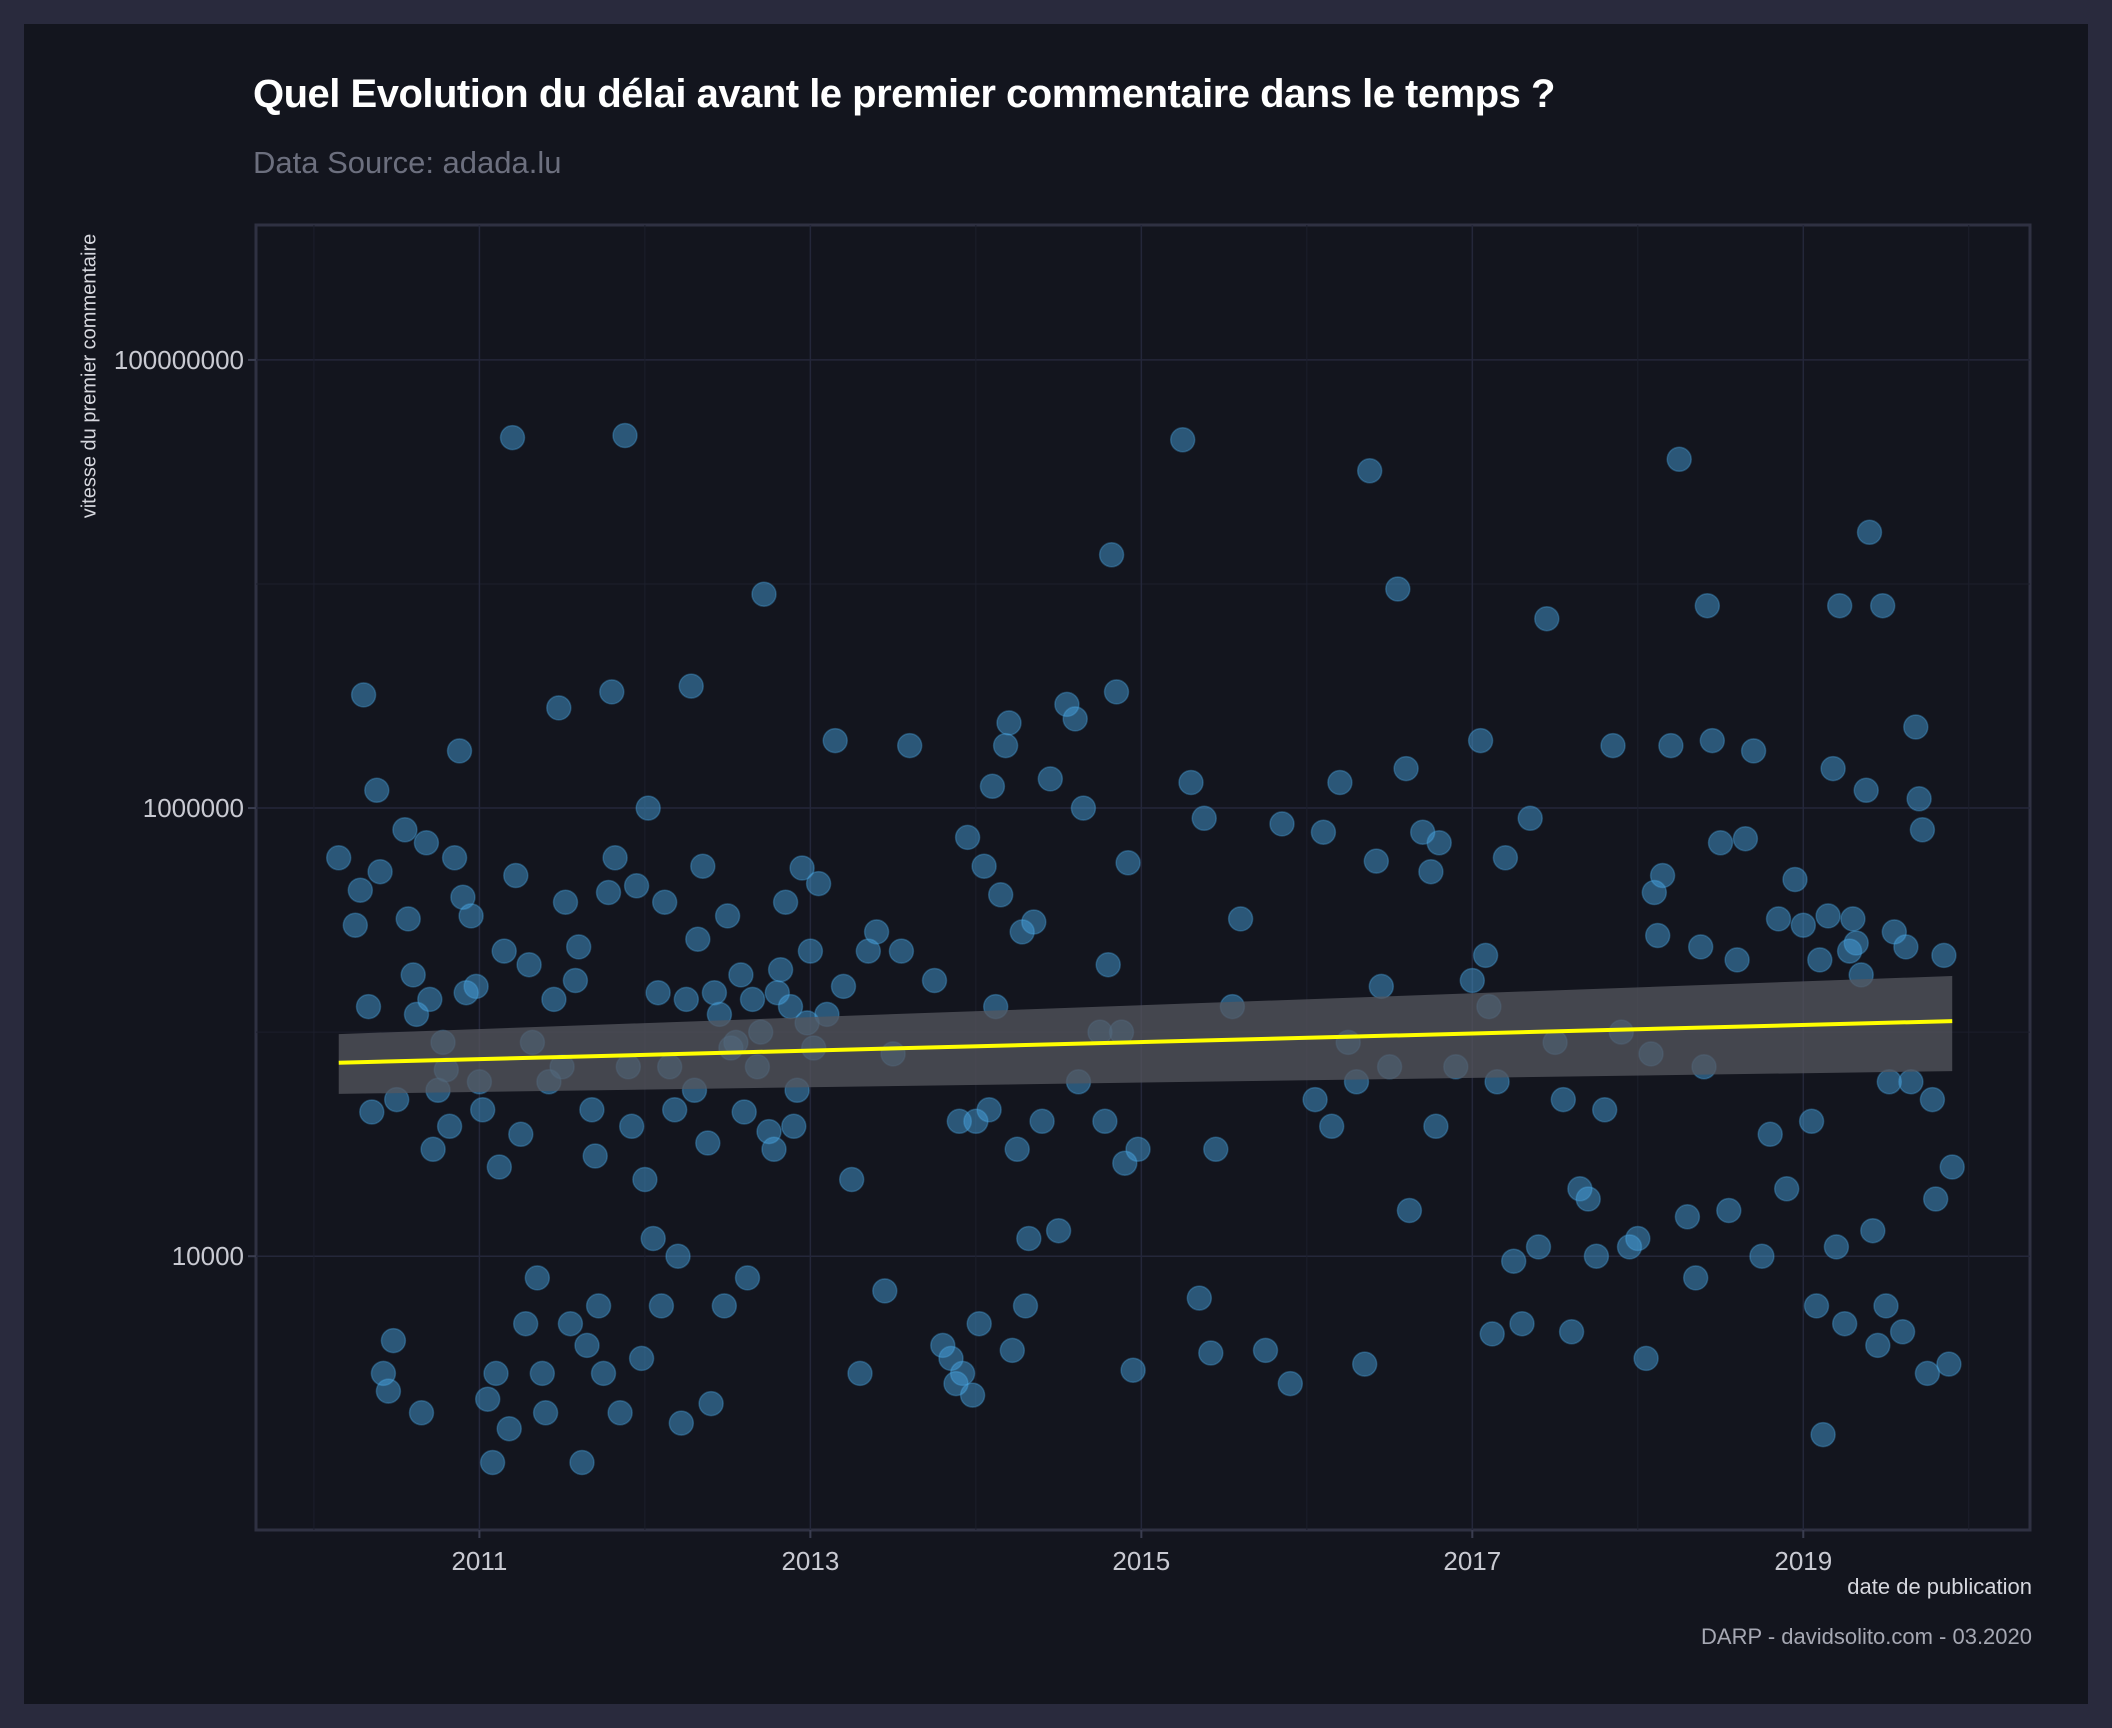 This screenshot has height=1728, width=2112. I want to click on y-tick-label: 100000000, so click(179, 360).